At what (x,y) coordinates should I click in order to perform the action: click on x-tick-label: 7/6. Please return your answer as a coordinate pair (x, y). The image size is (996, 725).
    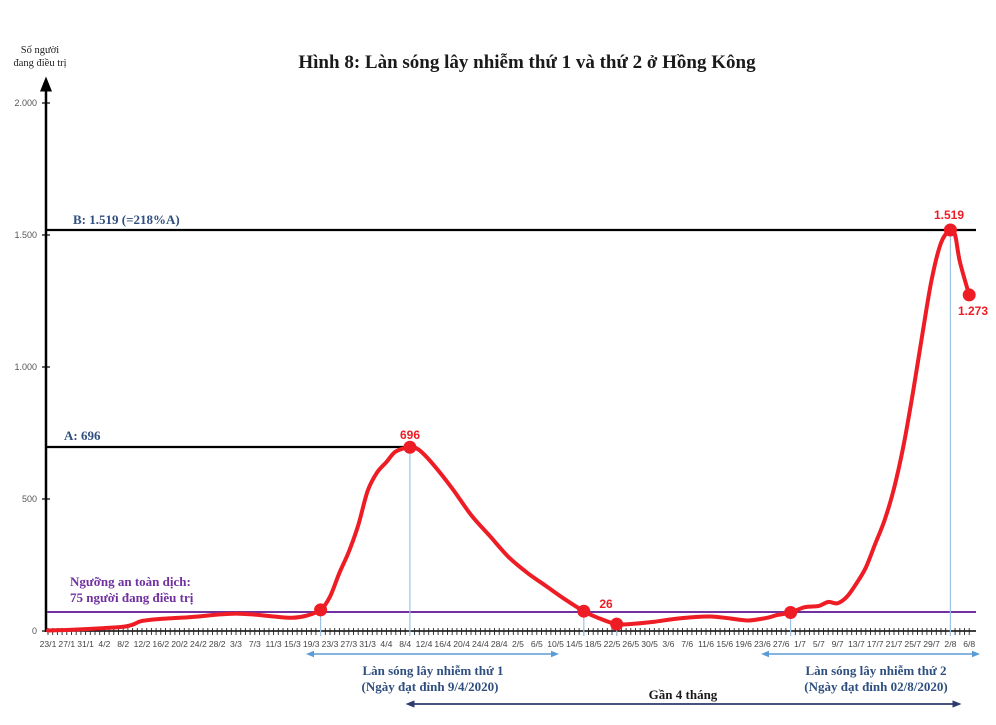
    Looking at the image, I should click on (687, 644).